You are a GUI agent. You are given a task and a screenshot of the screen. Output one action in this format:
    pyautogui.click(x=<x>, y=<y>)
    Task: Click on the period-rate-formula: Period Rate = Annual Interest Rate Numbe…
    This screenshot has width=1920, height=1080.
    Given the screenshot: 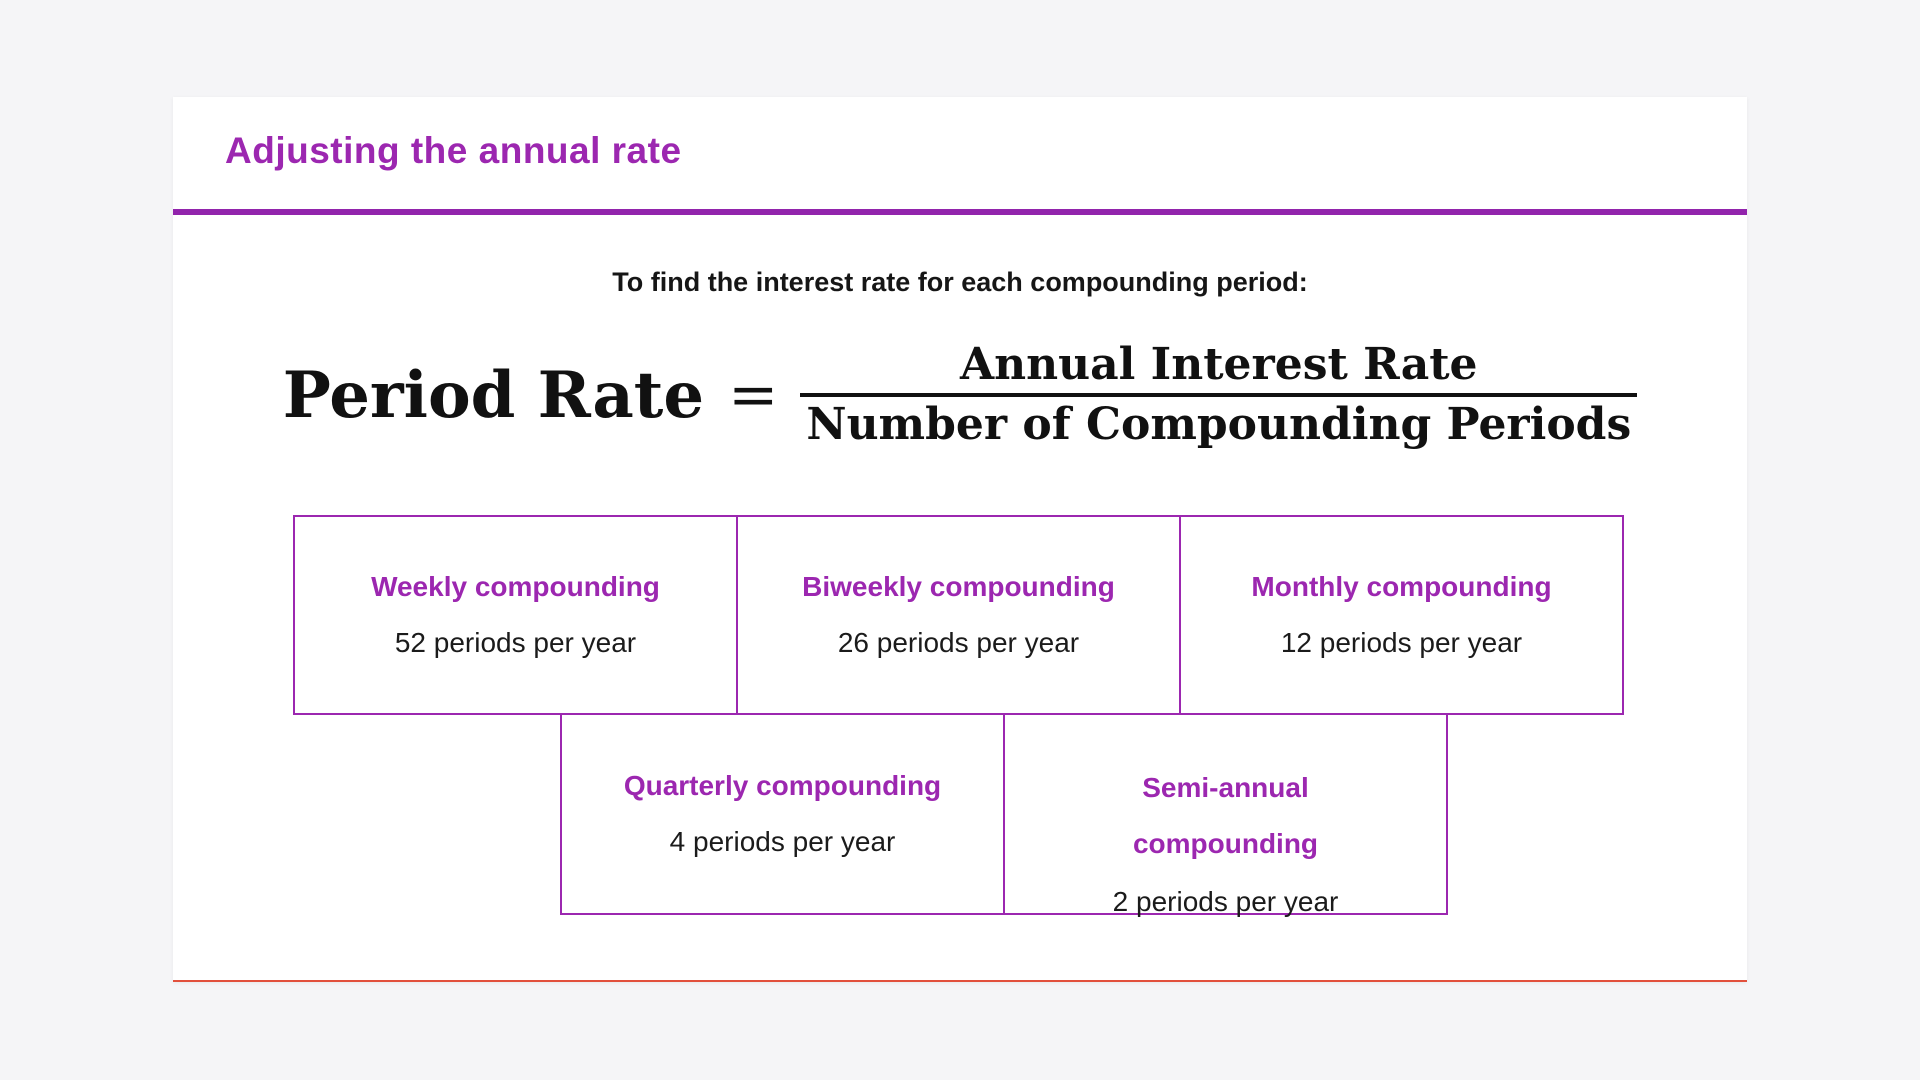 What is the action you would take?
    pyautogui.click(x=960, y=395)
    